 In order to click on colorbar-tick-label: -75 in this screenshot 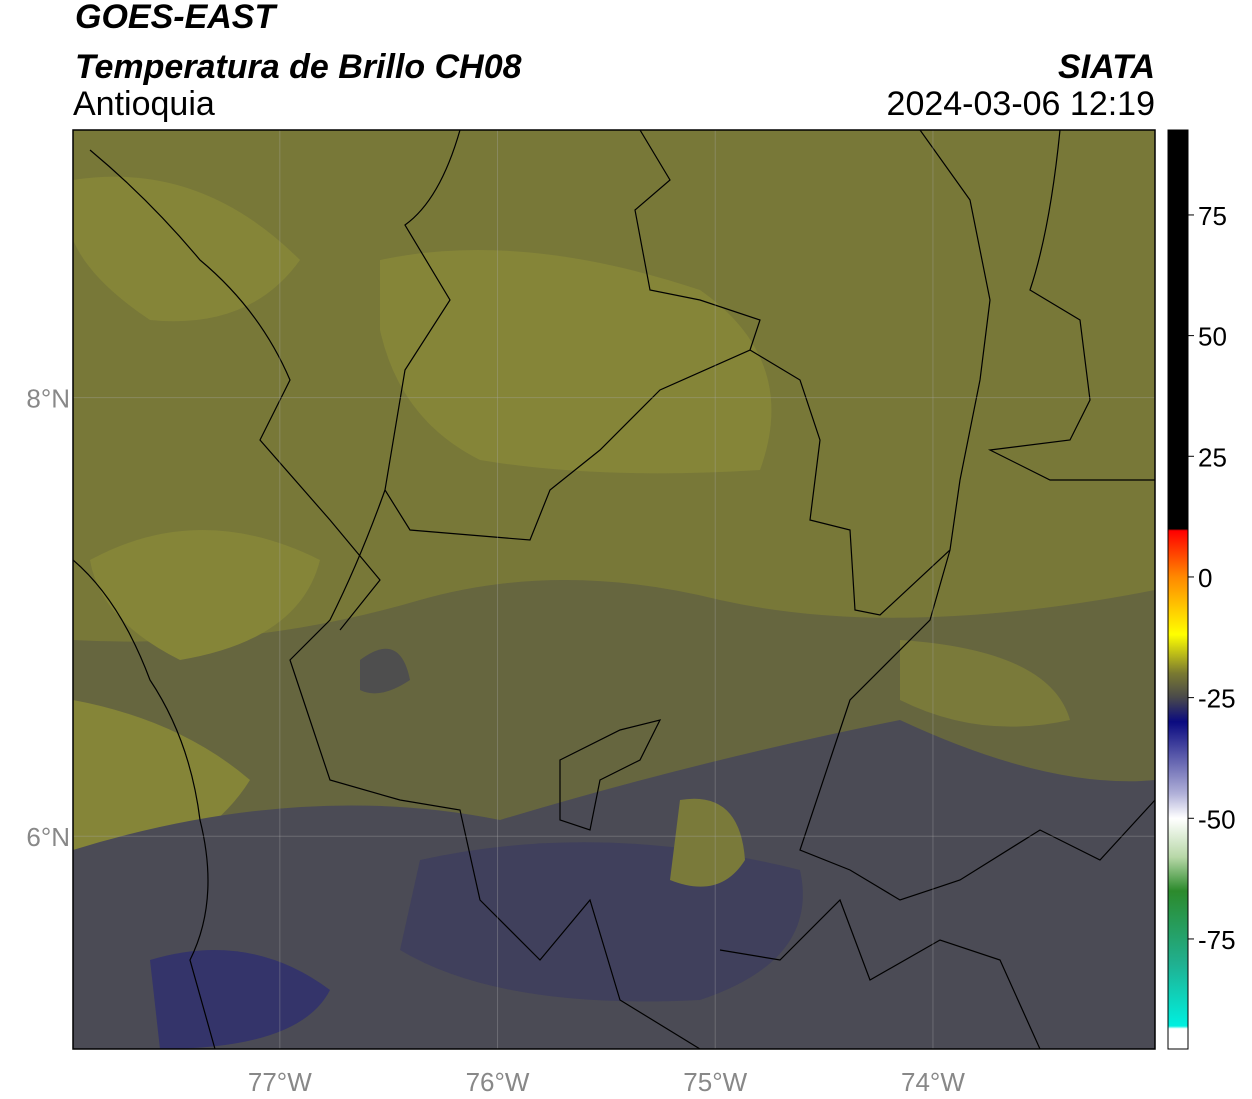, I will do `click(1217, 940)`.